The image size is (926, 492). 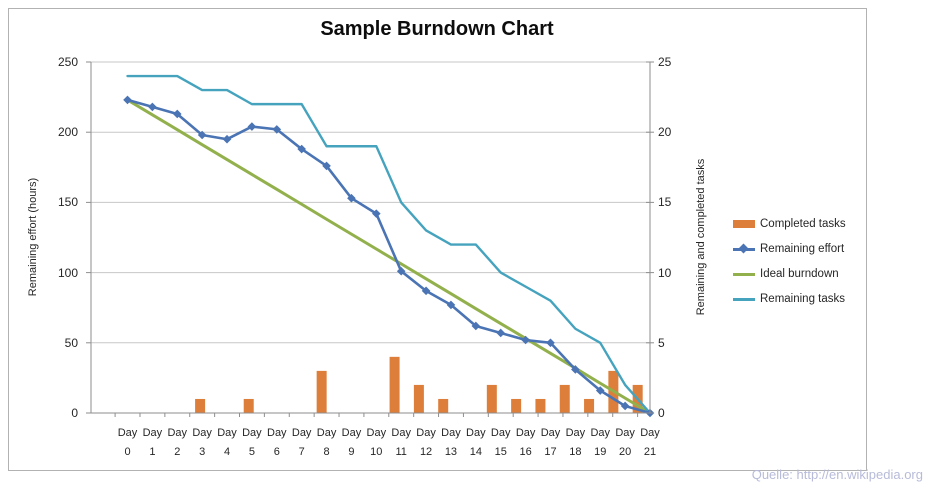 I want to click on legend-label-completed-tasks: Completed tasks, so click(x=803, y=223).